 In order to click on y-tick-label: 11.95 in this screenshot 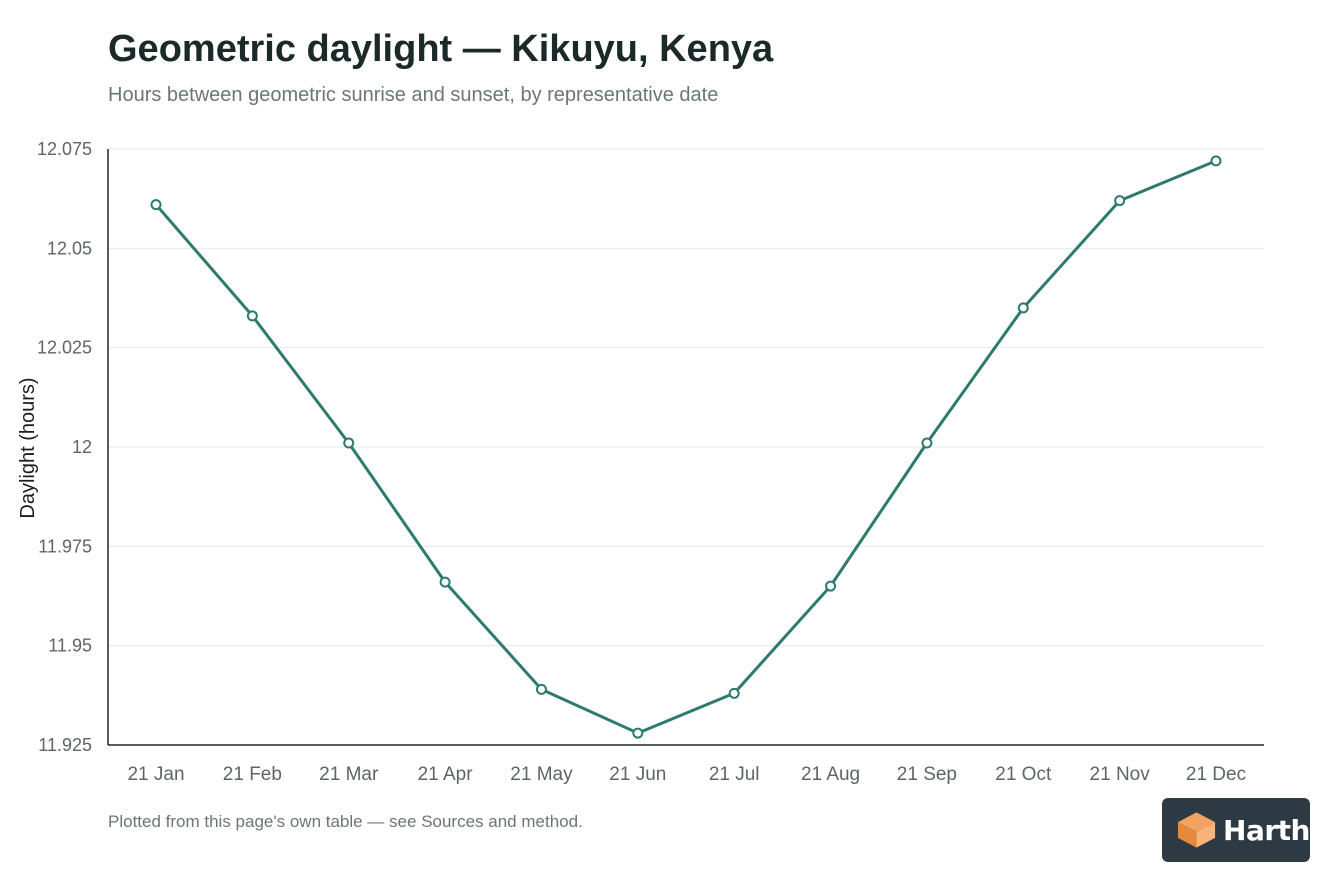, I will do `click(70, 646)`.